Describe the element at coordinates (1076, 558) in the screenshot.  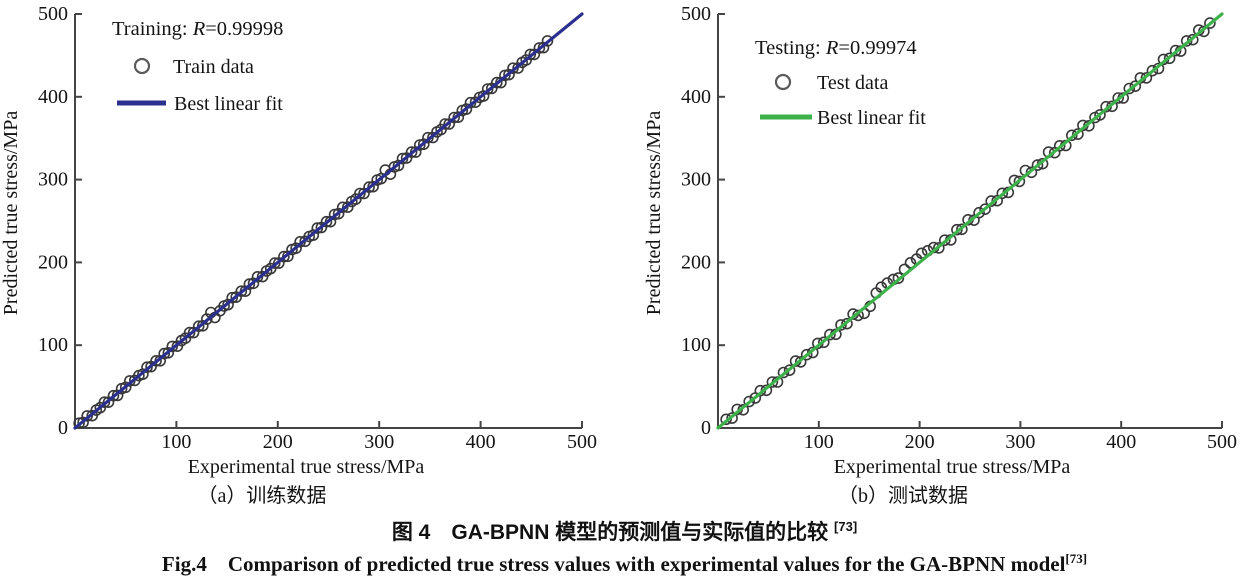
I see `figure-caption-en-ref: [73]` at that location.